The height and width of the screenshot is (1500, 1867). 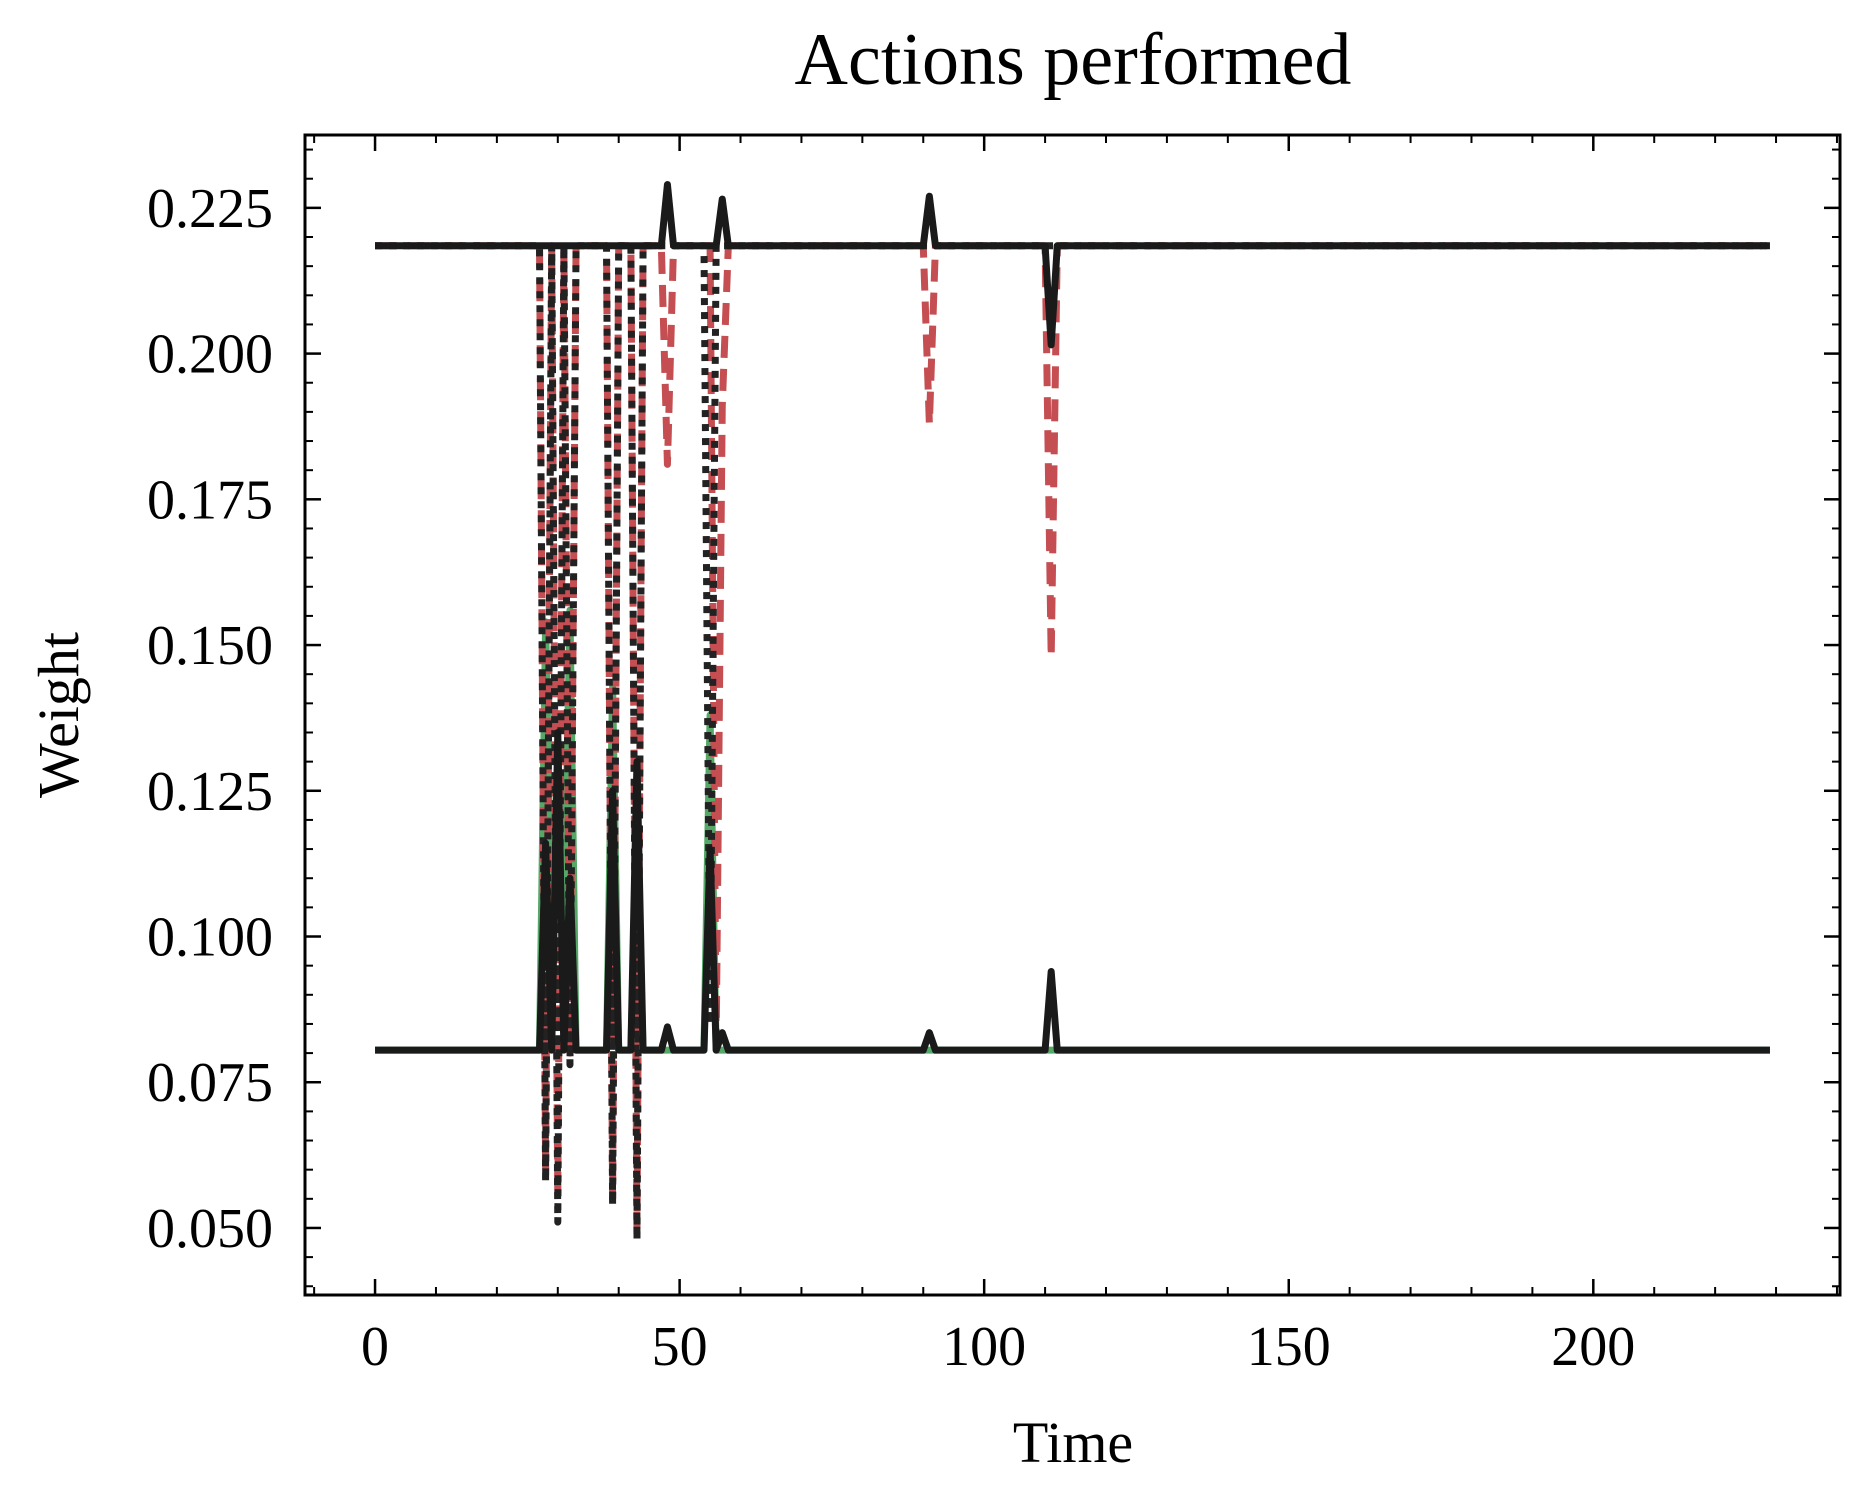 What do you see at coordinates (210, 792) in the screenshot?
I see `y-tick-label: 0.125` at bounding box center [210, 792].